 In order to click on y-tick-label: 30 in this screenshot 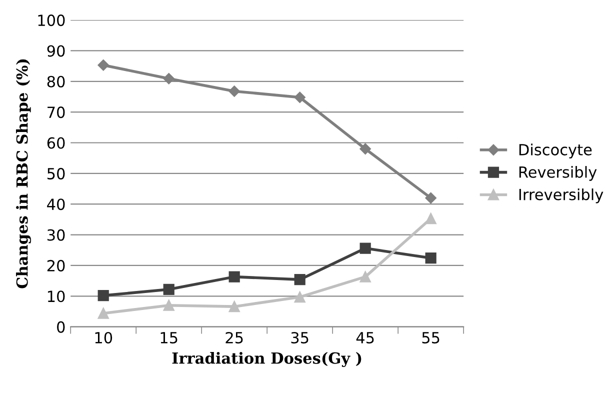, I will do `click(56, 235)`.